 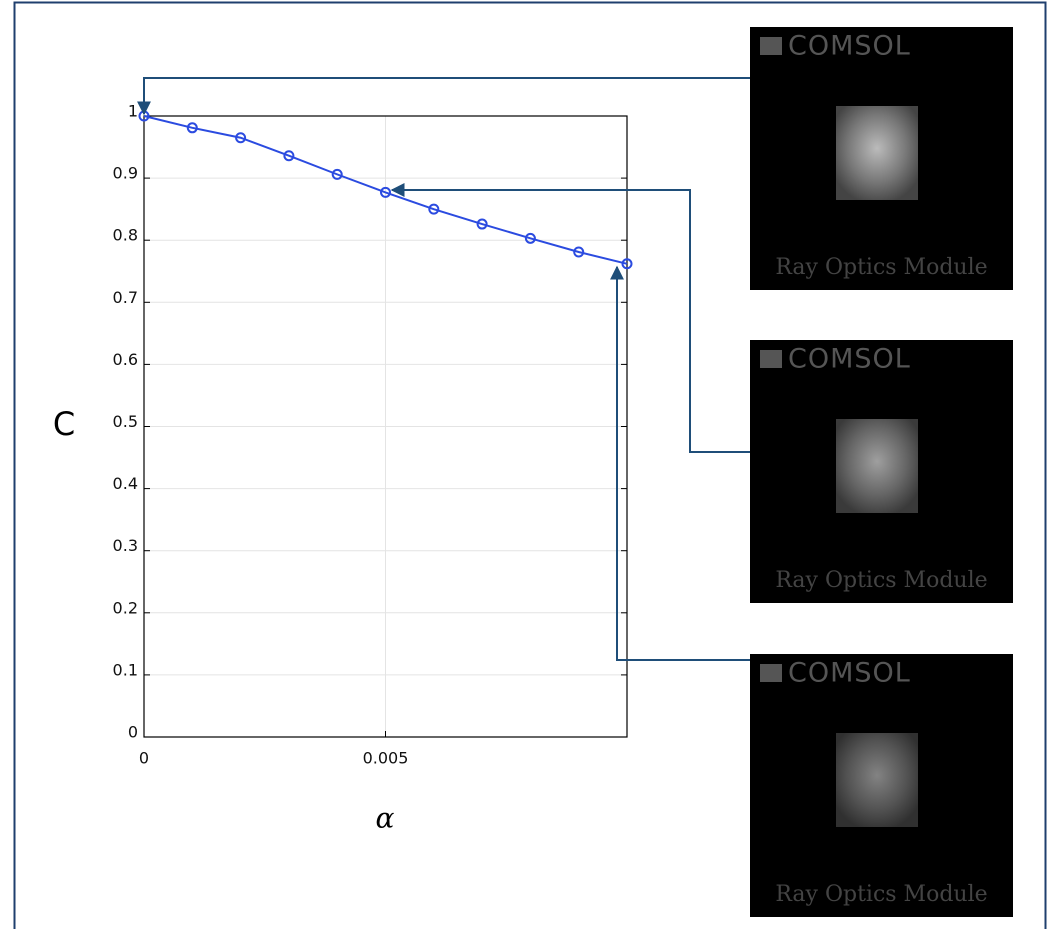 What do you see at coordinates (386, 758) in the screenshot?
I see `x-tick-label: 0.005` at bounding box center [386, 758].